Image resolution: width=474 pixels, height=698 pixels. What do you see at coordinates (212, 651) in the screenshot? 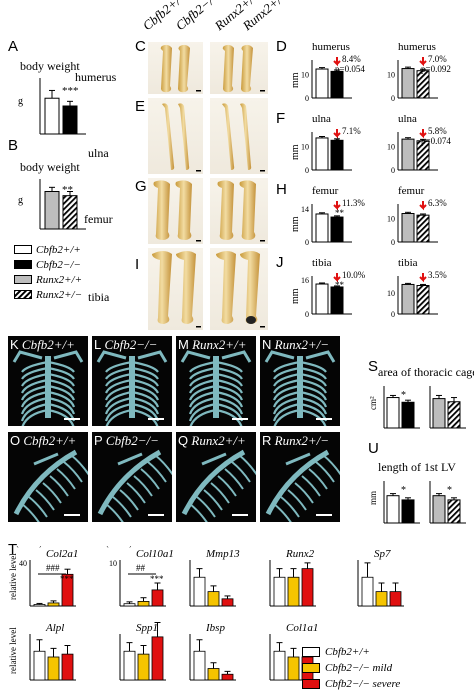
I see `gene-chart-ibsp: Ibsp` at bounding box center [212, 651].